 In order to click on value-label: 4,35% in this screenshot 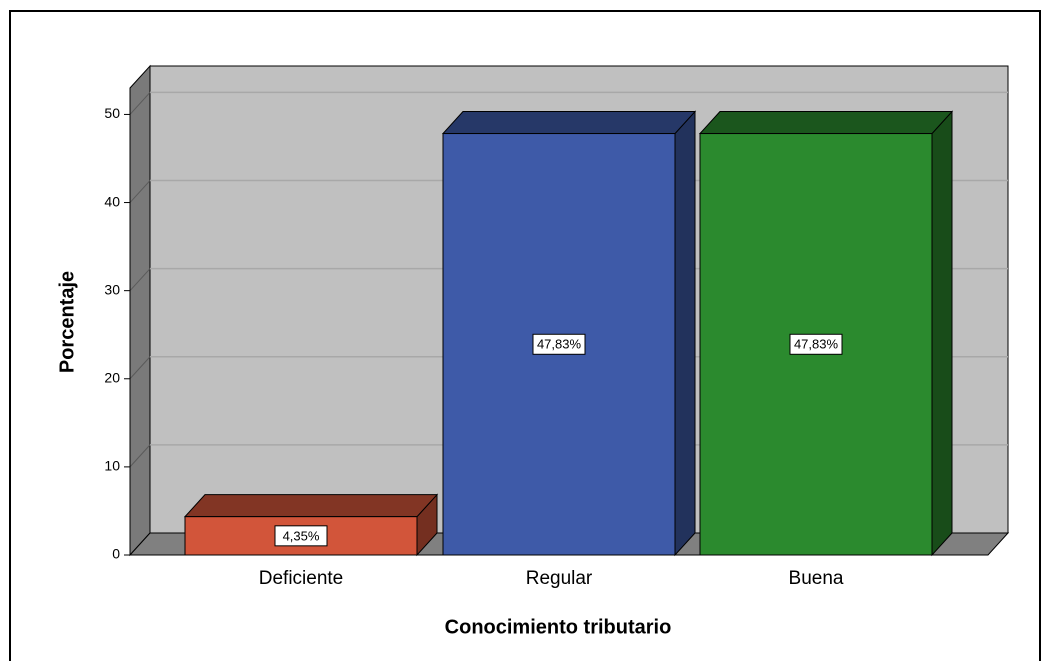, I will do `click(301, 535)`.